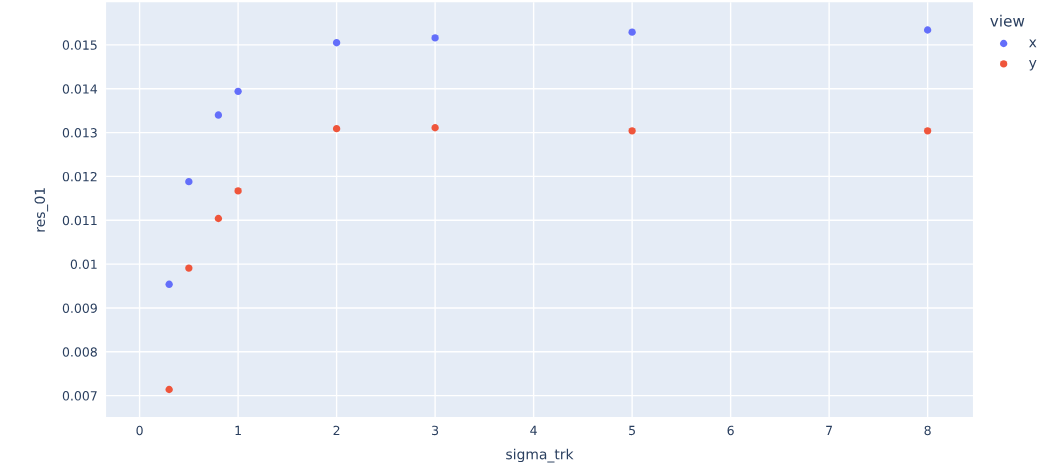  Describe the element at coordinates (79, 133) in the screenshot. I see `y-tick-label: 0.013` at that location.